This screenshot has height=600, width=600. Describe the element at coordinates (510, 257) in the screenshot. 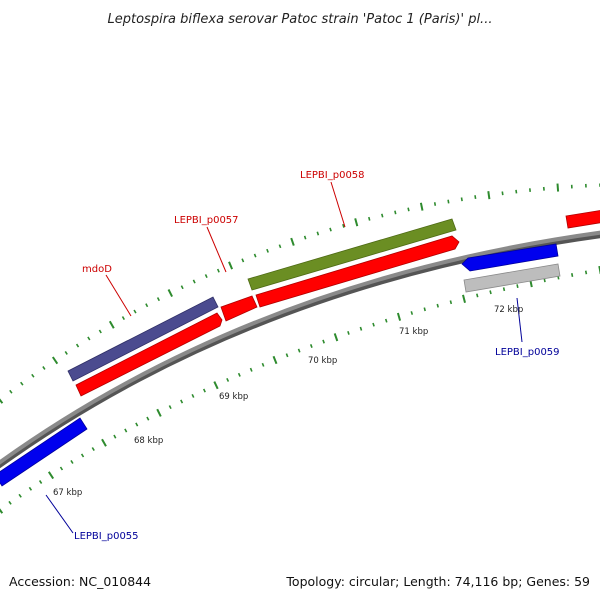

I see `gene-lepbi-p0059-feature` at that location.